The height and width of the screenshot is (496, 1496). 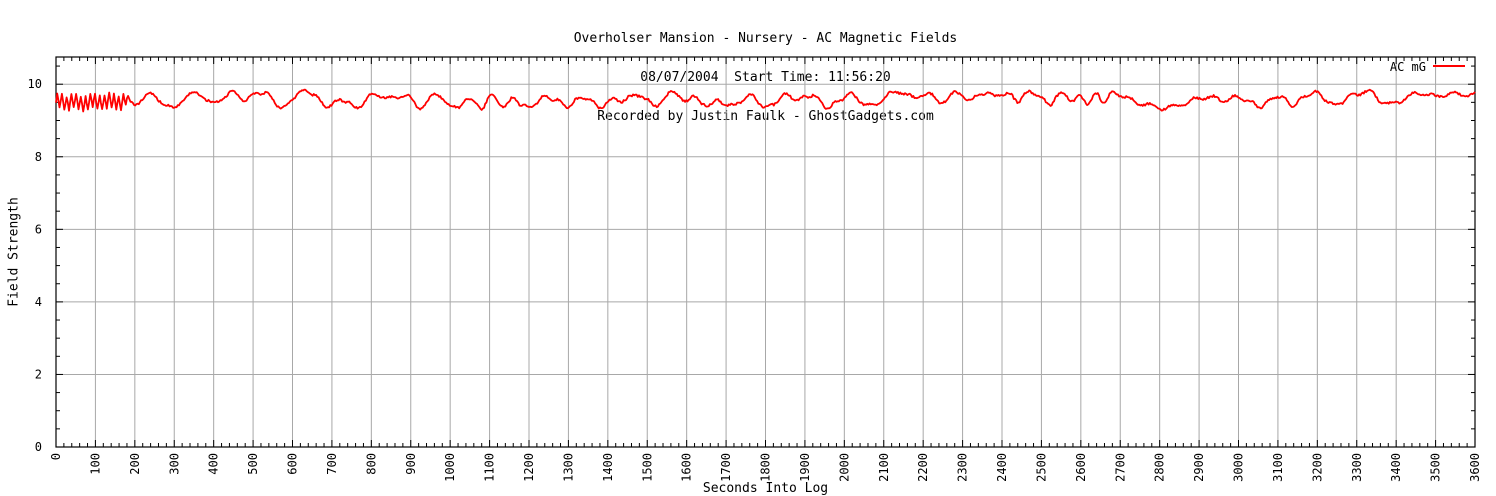 What do you see at coordinates (765, 100) in the screenshot?
I see `series-line-ac-mg` at bounding box center [765, 100].